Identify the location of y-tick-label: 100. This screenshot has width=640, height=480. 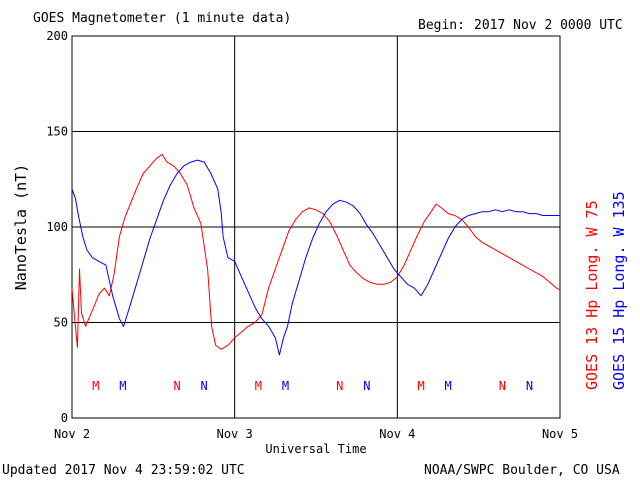
(57, 227).